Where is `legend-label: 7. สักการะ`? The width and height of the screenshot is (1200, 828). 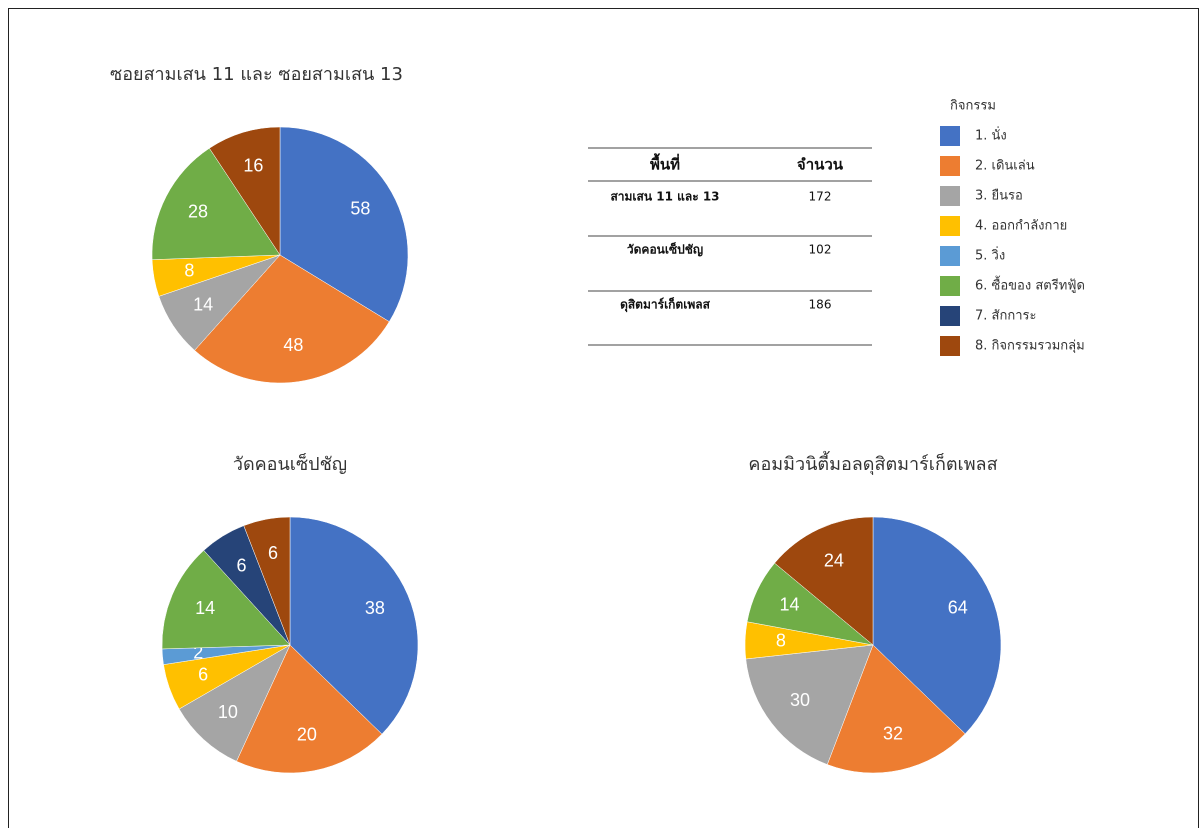
legend-label: 7. สักการะ is located at coordinates (1005, 316).